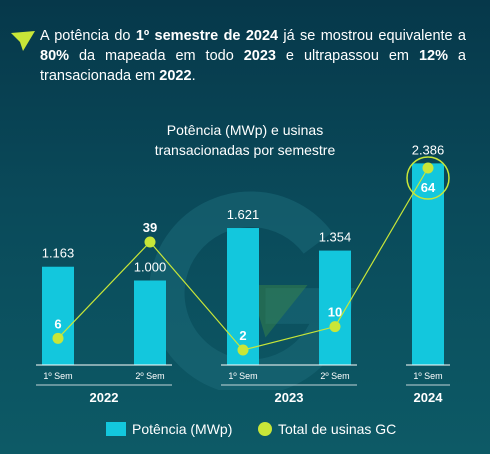  I want to click on legend-bar-swatch, so click(116, 429).